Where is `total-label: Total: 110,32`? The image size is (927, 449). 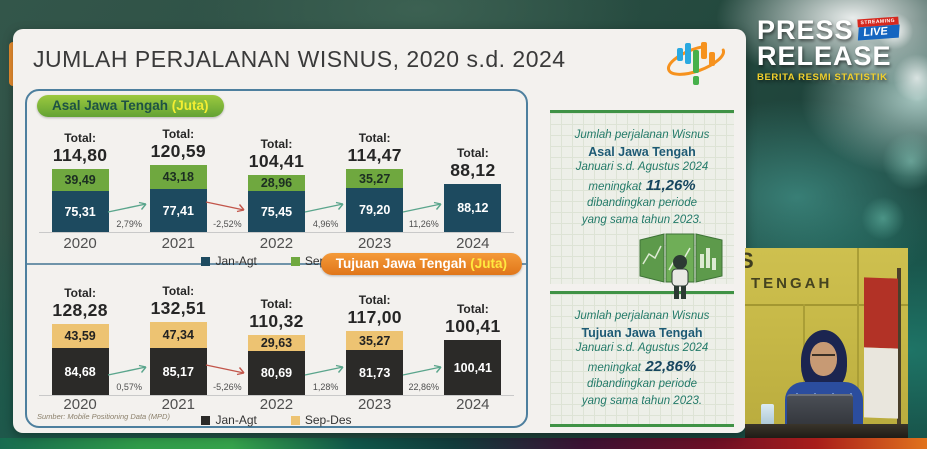 total-label: Total: 110,32 is located at coordinates (276, 314).